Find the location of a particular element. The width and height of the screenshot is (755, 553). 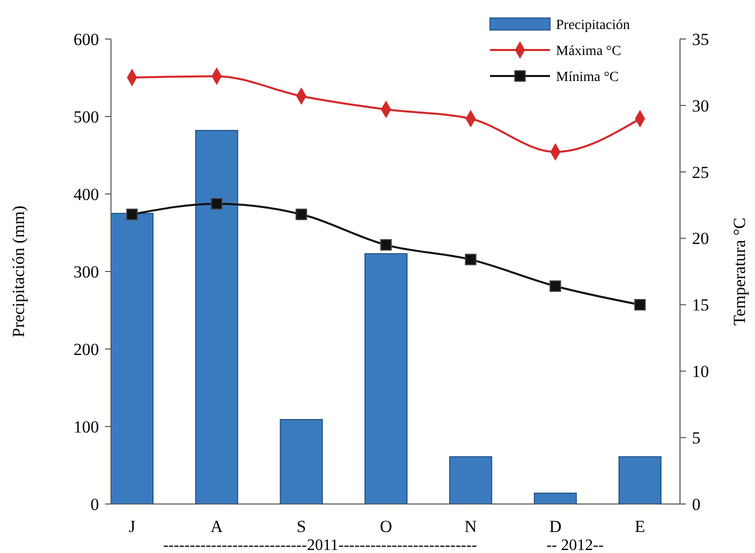

y-tick-label: 100 is located at coordinates (86, 426).